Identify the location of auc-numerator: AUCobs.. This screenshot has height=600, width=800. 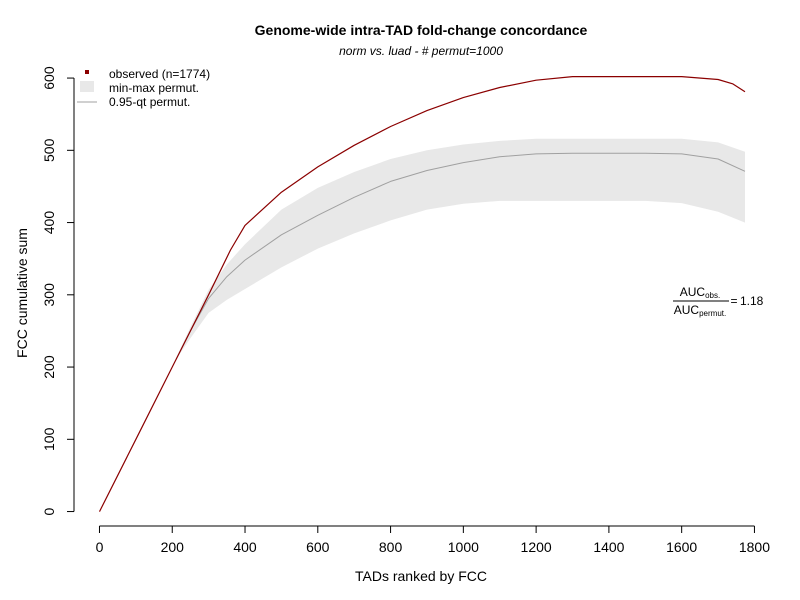
(700, 292).